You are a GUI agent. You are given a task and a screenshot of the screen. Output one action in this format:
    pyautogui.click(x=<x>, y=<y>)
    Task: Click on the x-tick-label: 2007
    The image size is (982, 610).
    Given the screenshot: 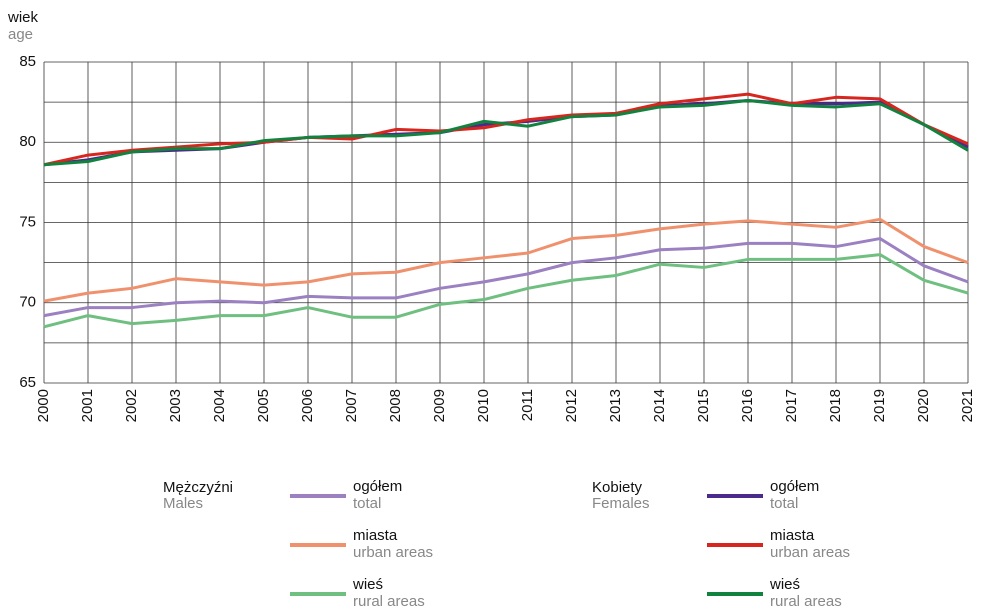 What is the action you would take?
    pyautogui.click(x=351, y=405)
    